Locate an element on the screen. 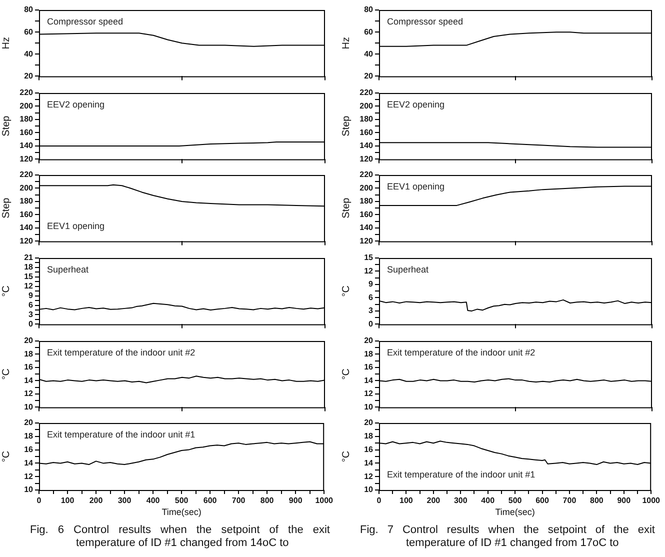  annotation: Exit temperature of the indoor unit #1 is located at coordinates (461, 475).